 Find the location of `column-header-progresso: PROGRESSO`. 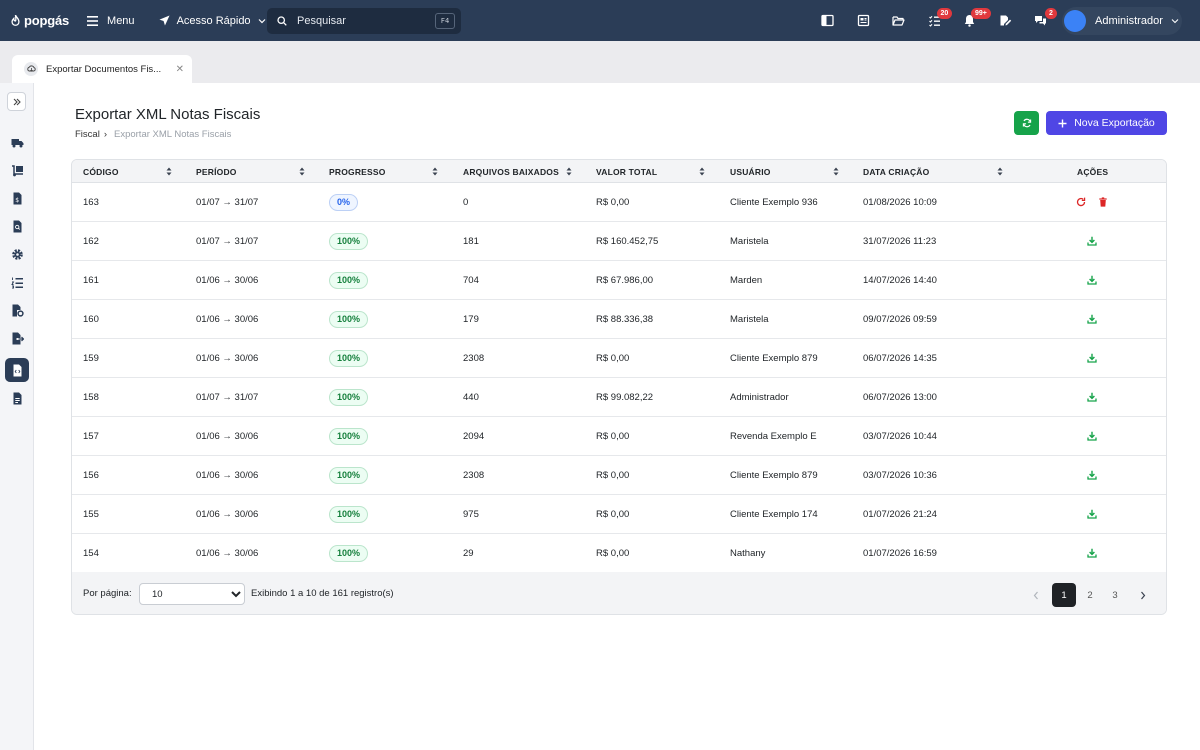

column-header-progresso: PROGRESSO is located at coordinates (357, 171).